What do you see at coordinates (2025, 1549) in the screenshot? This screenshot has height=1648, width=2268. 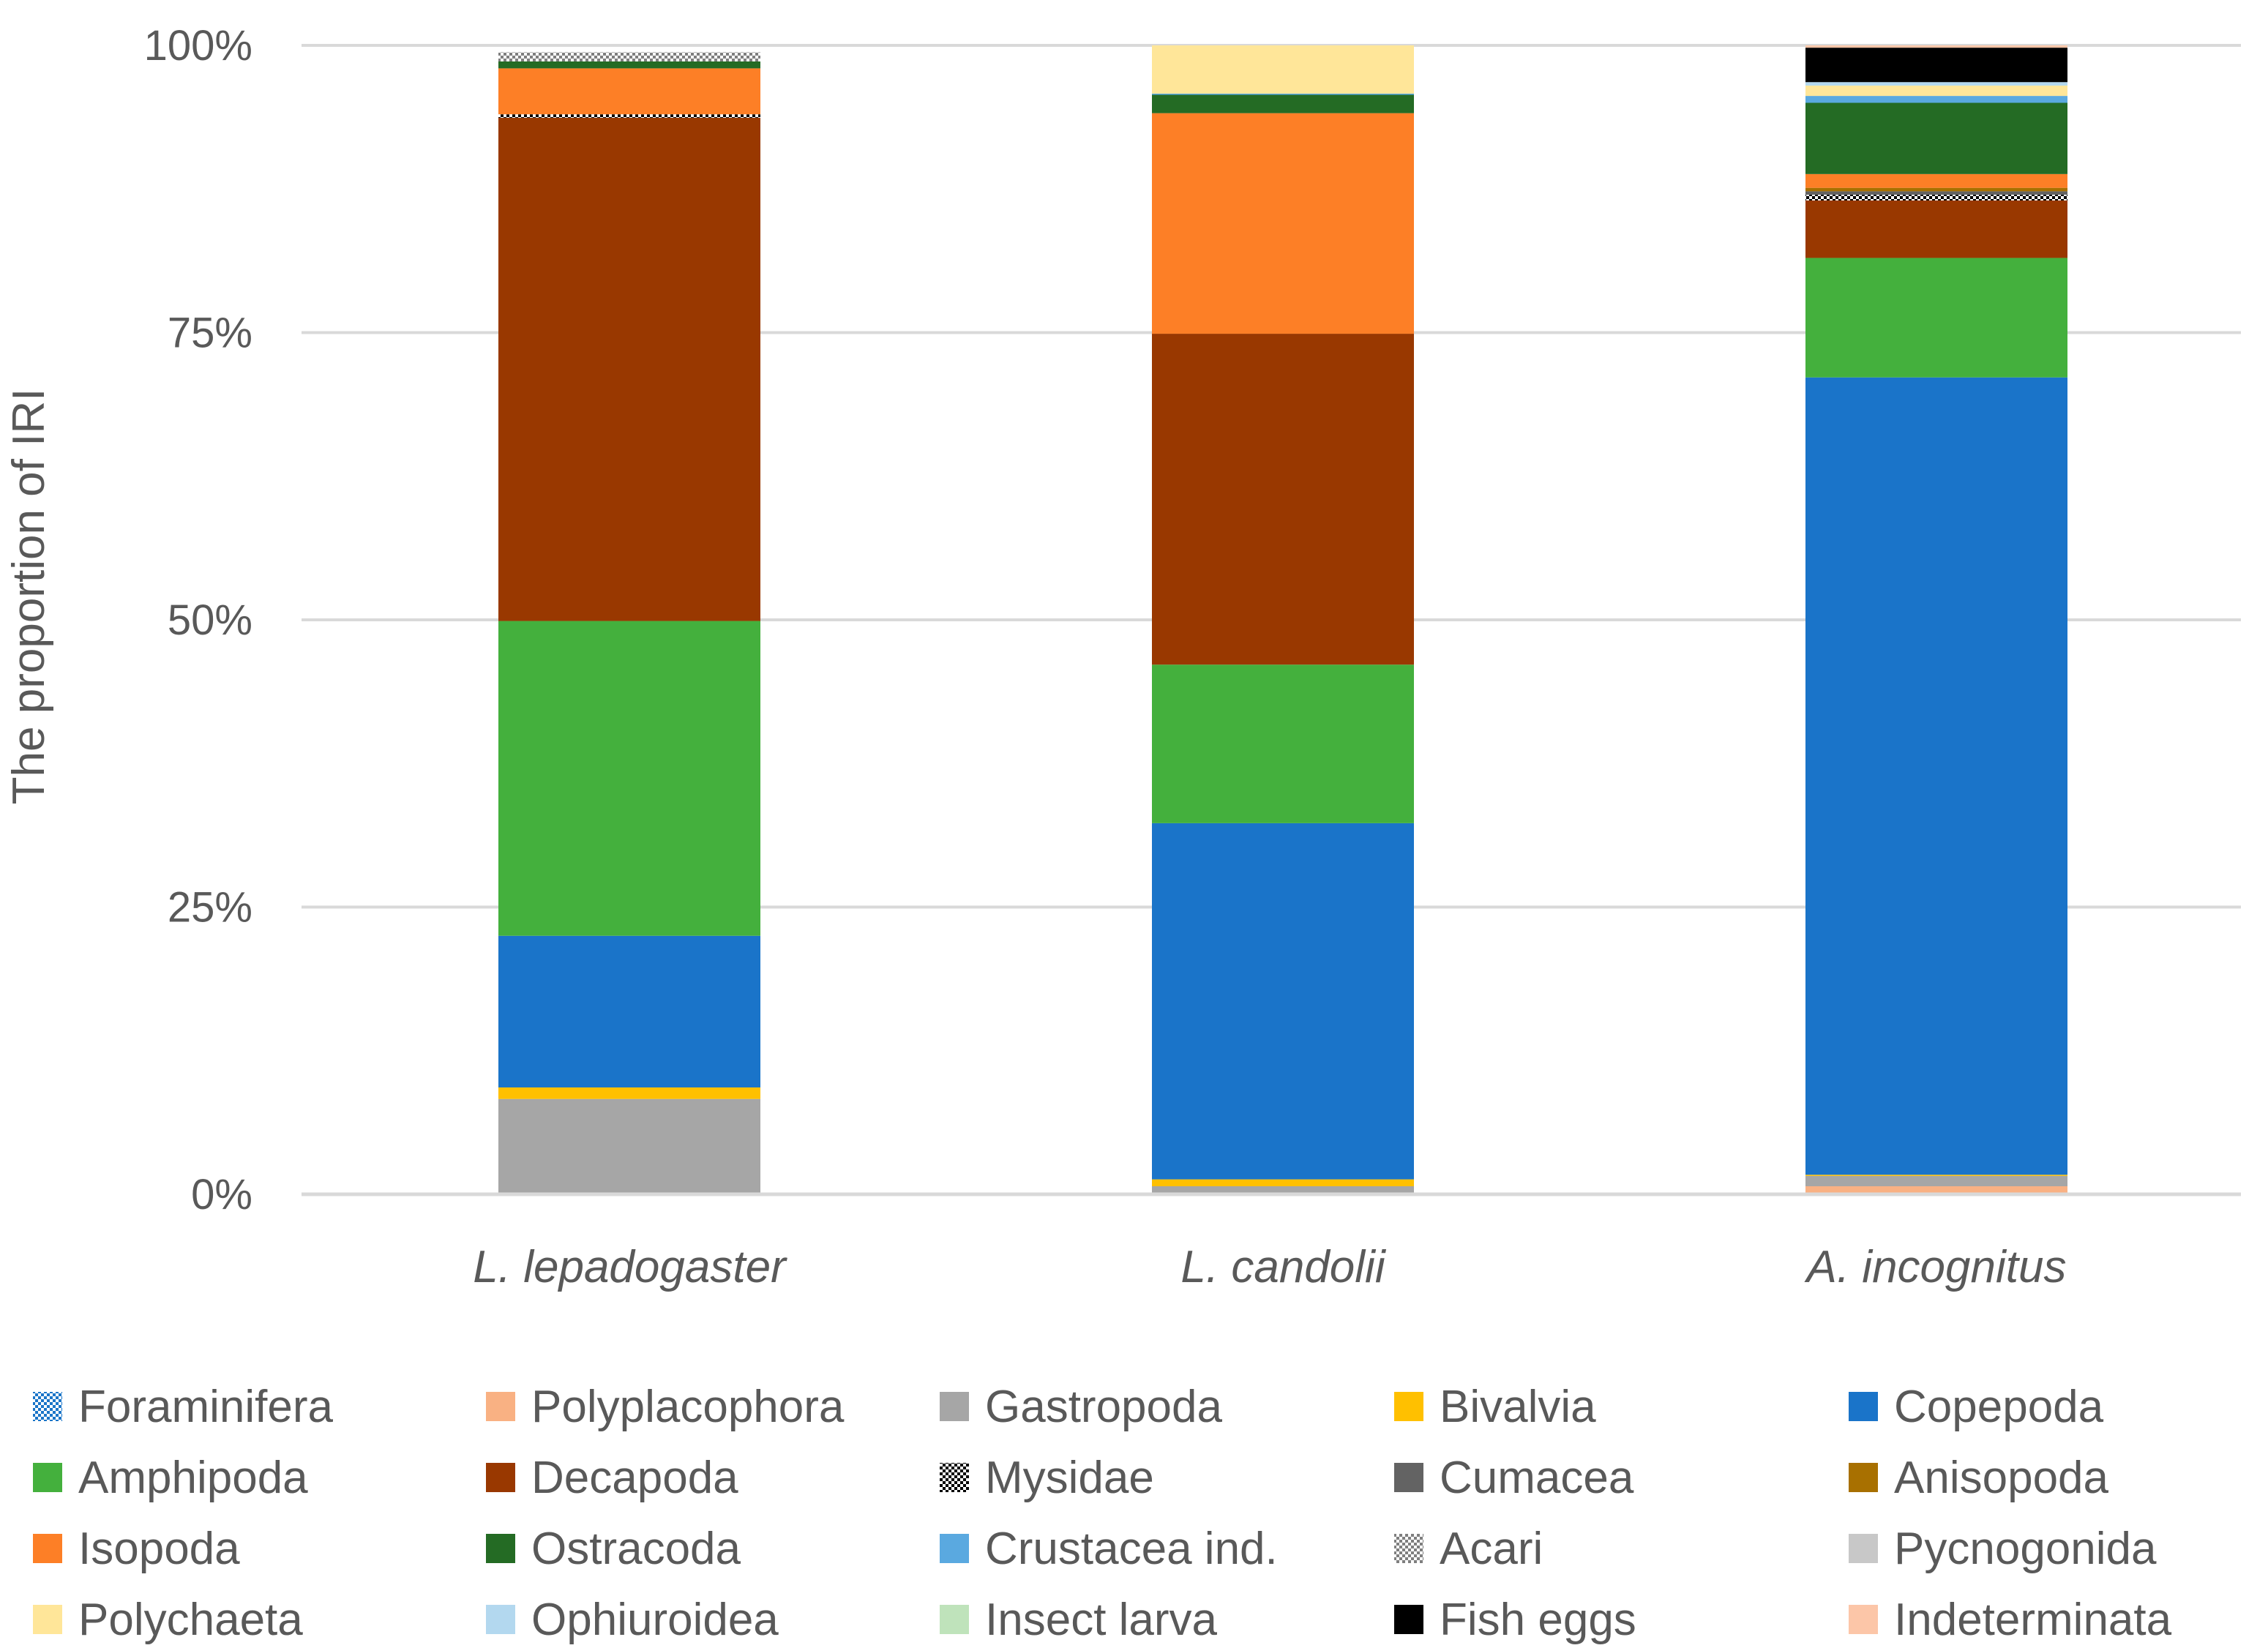 I see `legend-label: Pycnogonida` at bounding box center [2025, 1549].